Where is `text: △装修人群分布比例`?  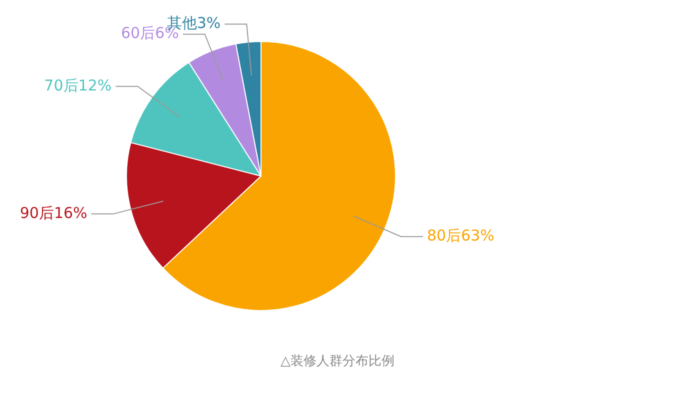
text: △装修人群分布比例 is located at coordinates (338, 361).